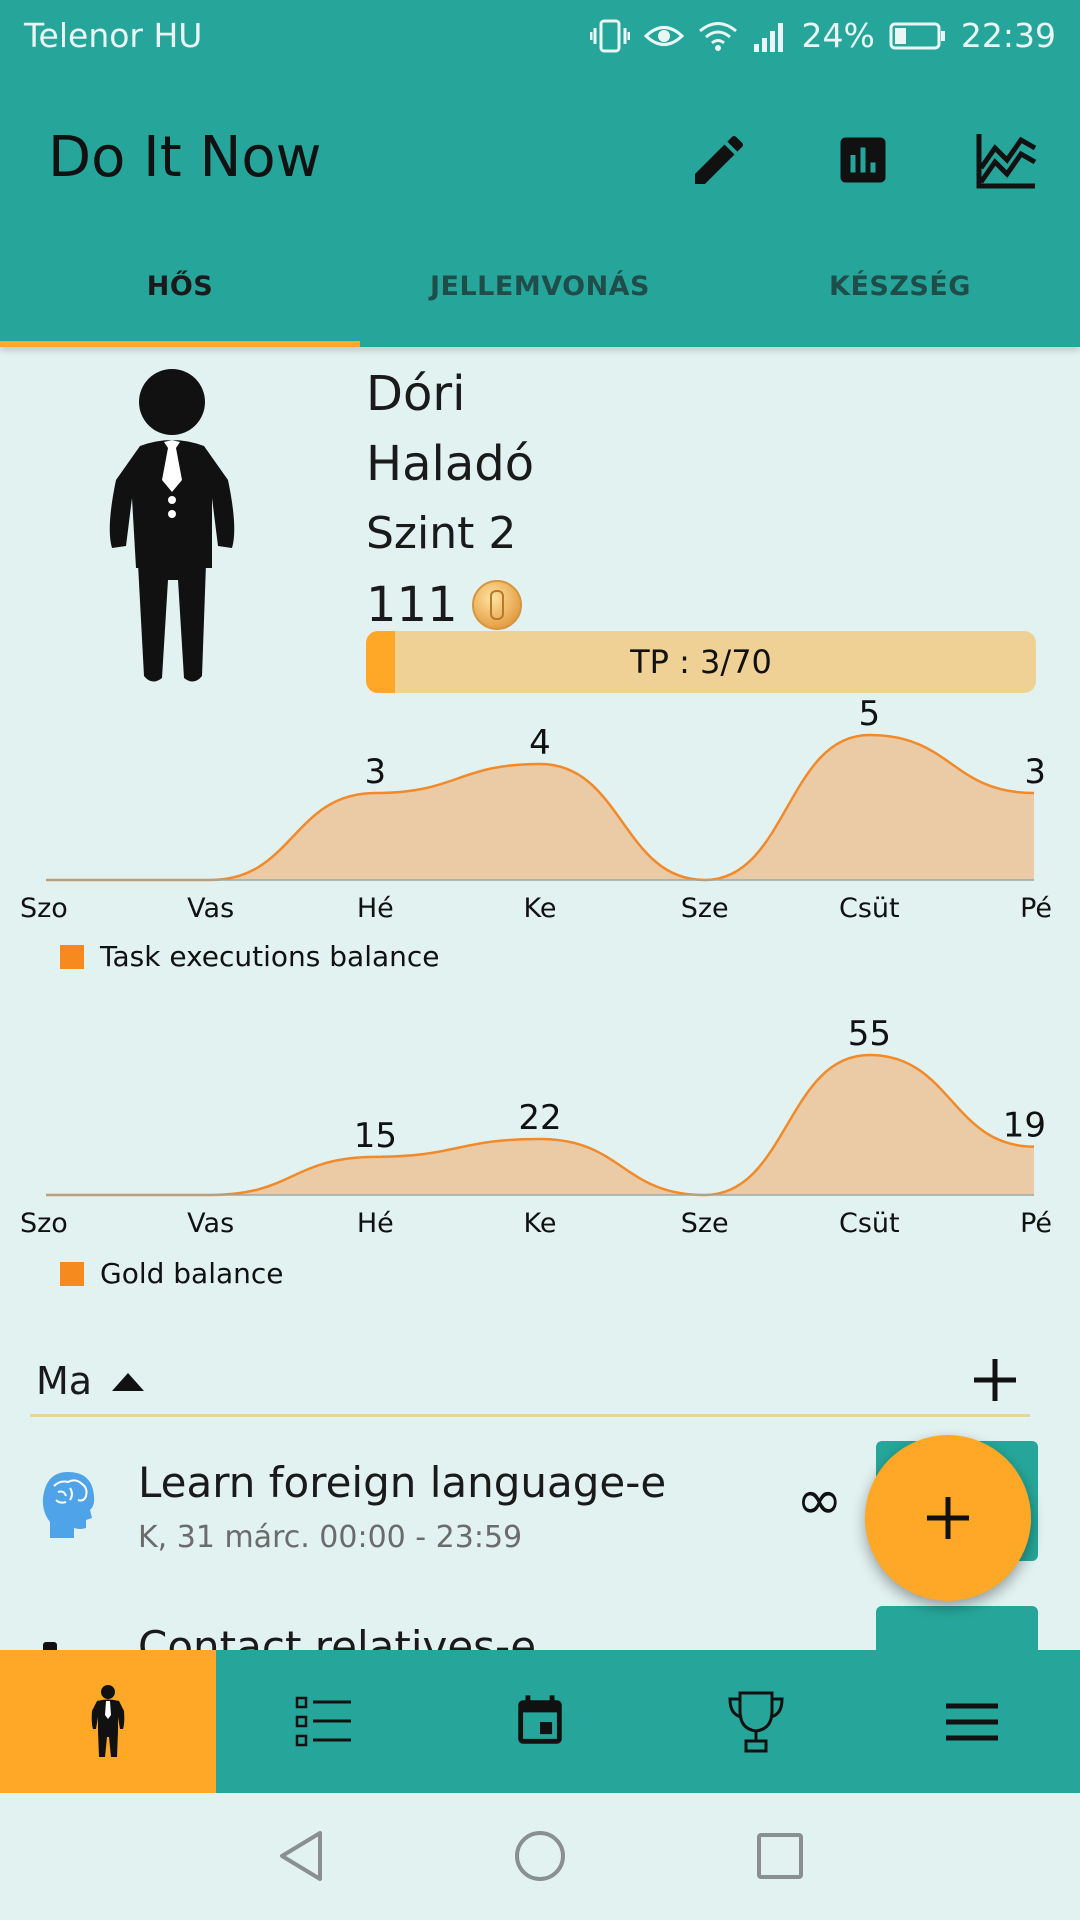  Describe the element at coordinates (380, 662) in the screenshot. I see `xp-progress-fill` at that location.